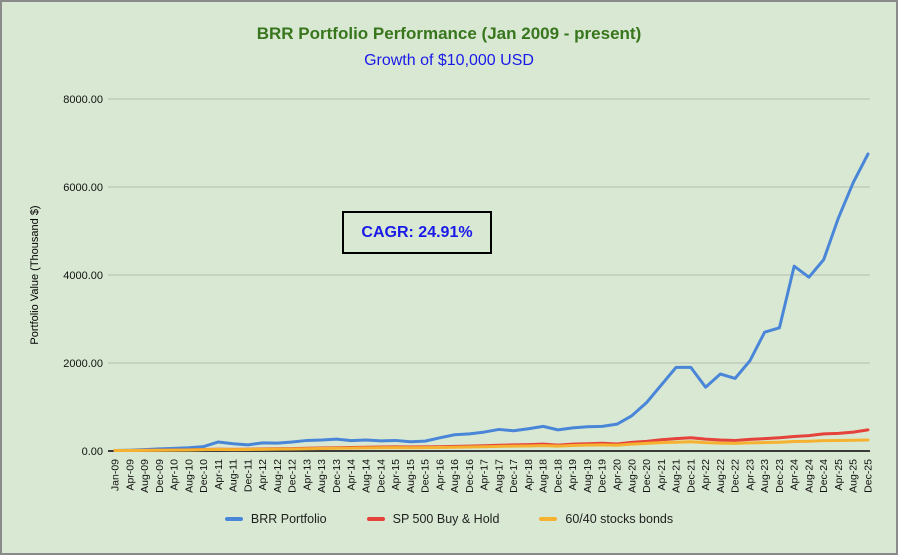 The width and height of the screenshot is (898, 555). Describe the element at coordinates (375, 519) in the screenshot. I see `legend-marker-sp500` at that location.